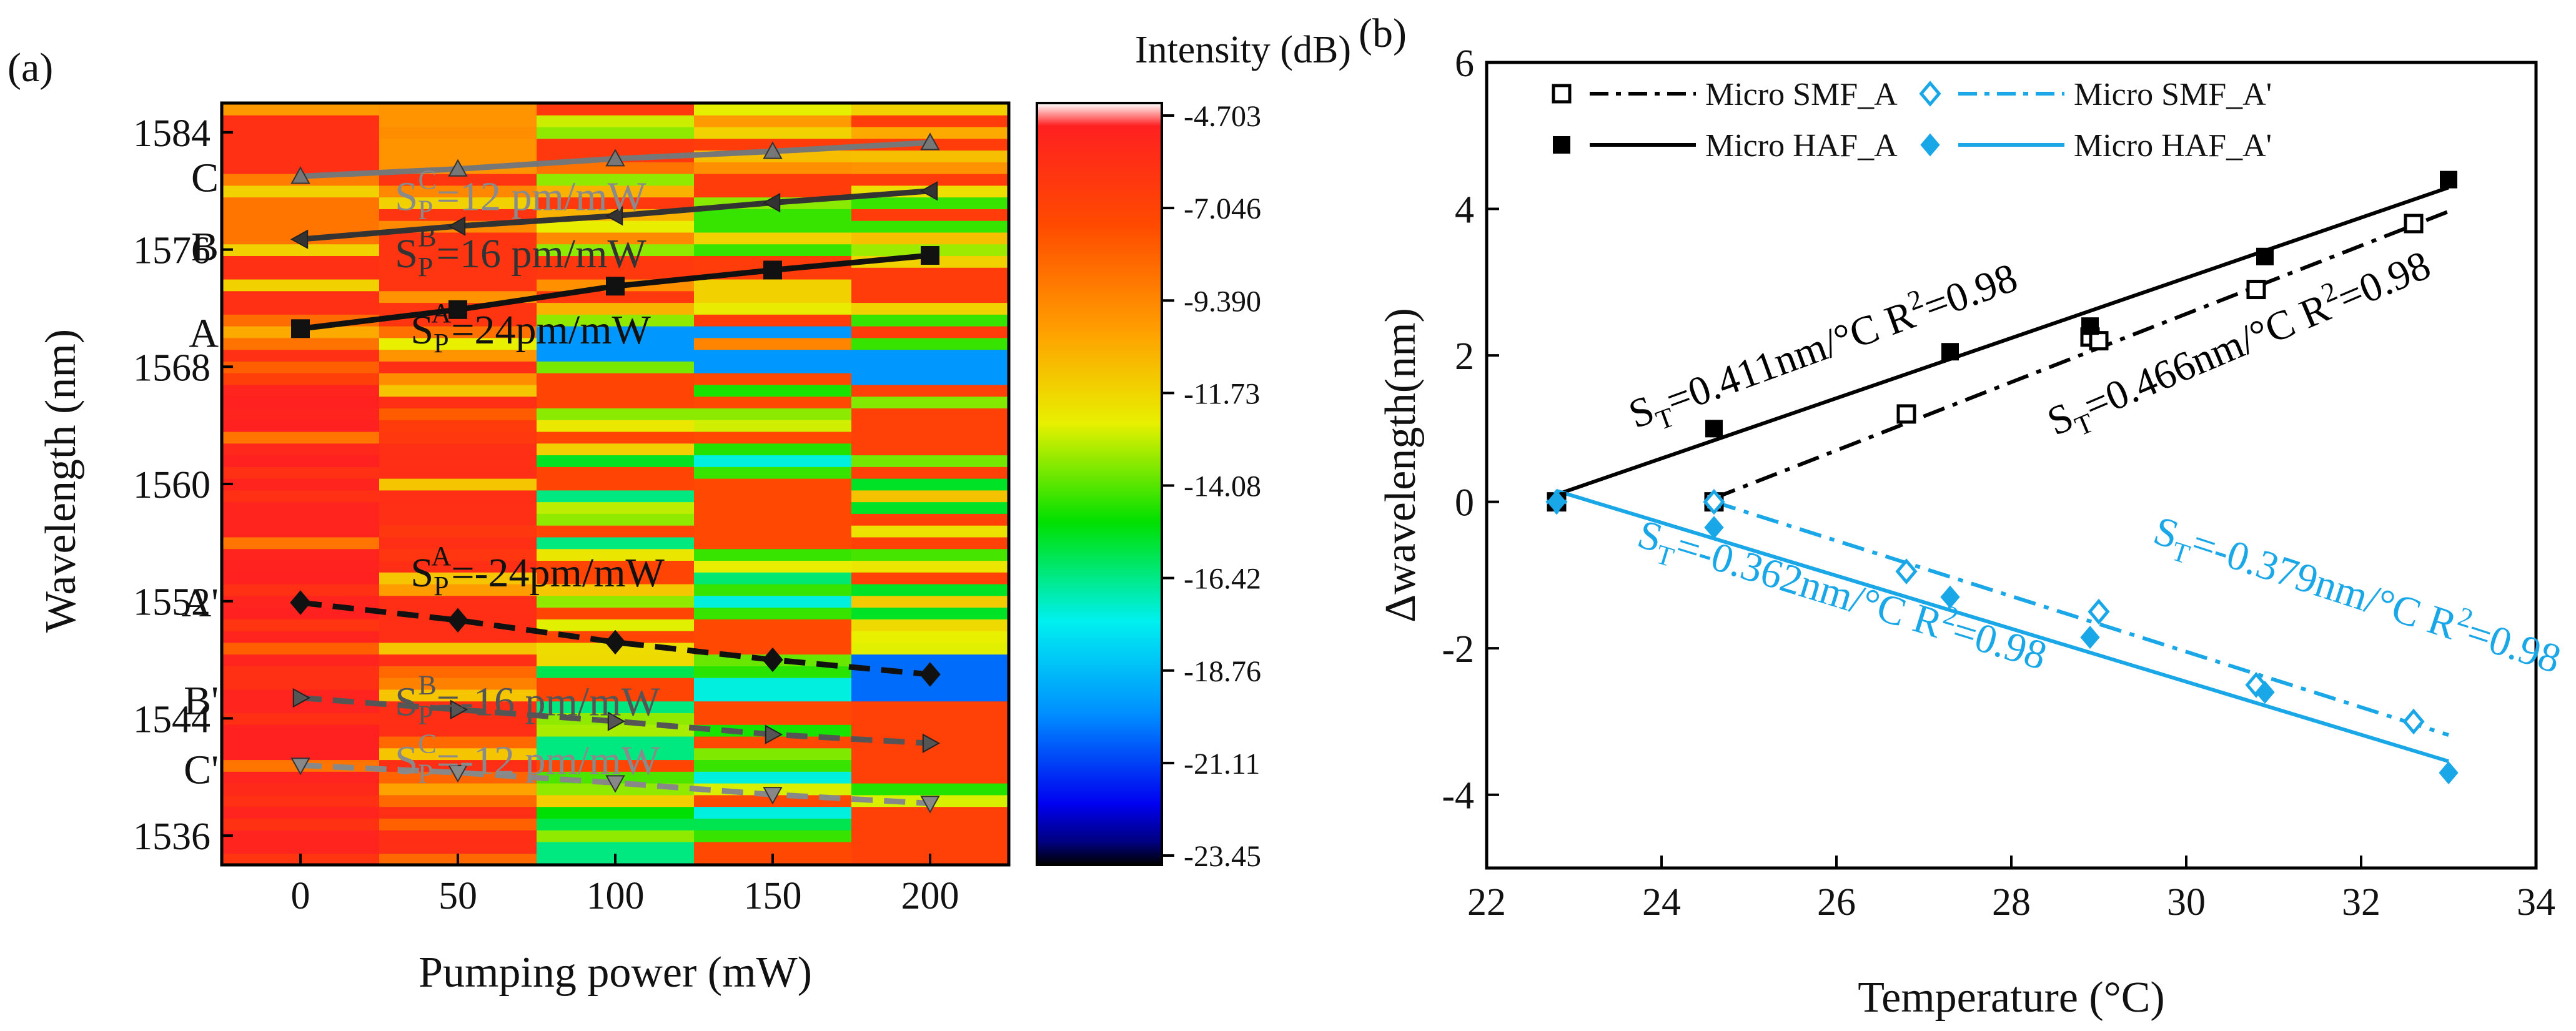 Image resolution: width=2576 pixels, height=1031 pixels. What do you see at coordinates (200, 603) in the screenshot?
I see `row-label: A'` at bounding box center [200, 603].